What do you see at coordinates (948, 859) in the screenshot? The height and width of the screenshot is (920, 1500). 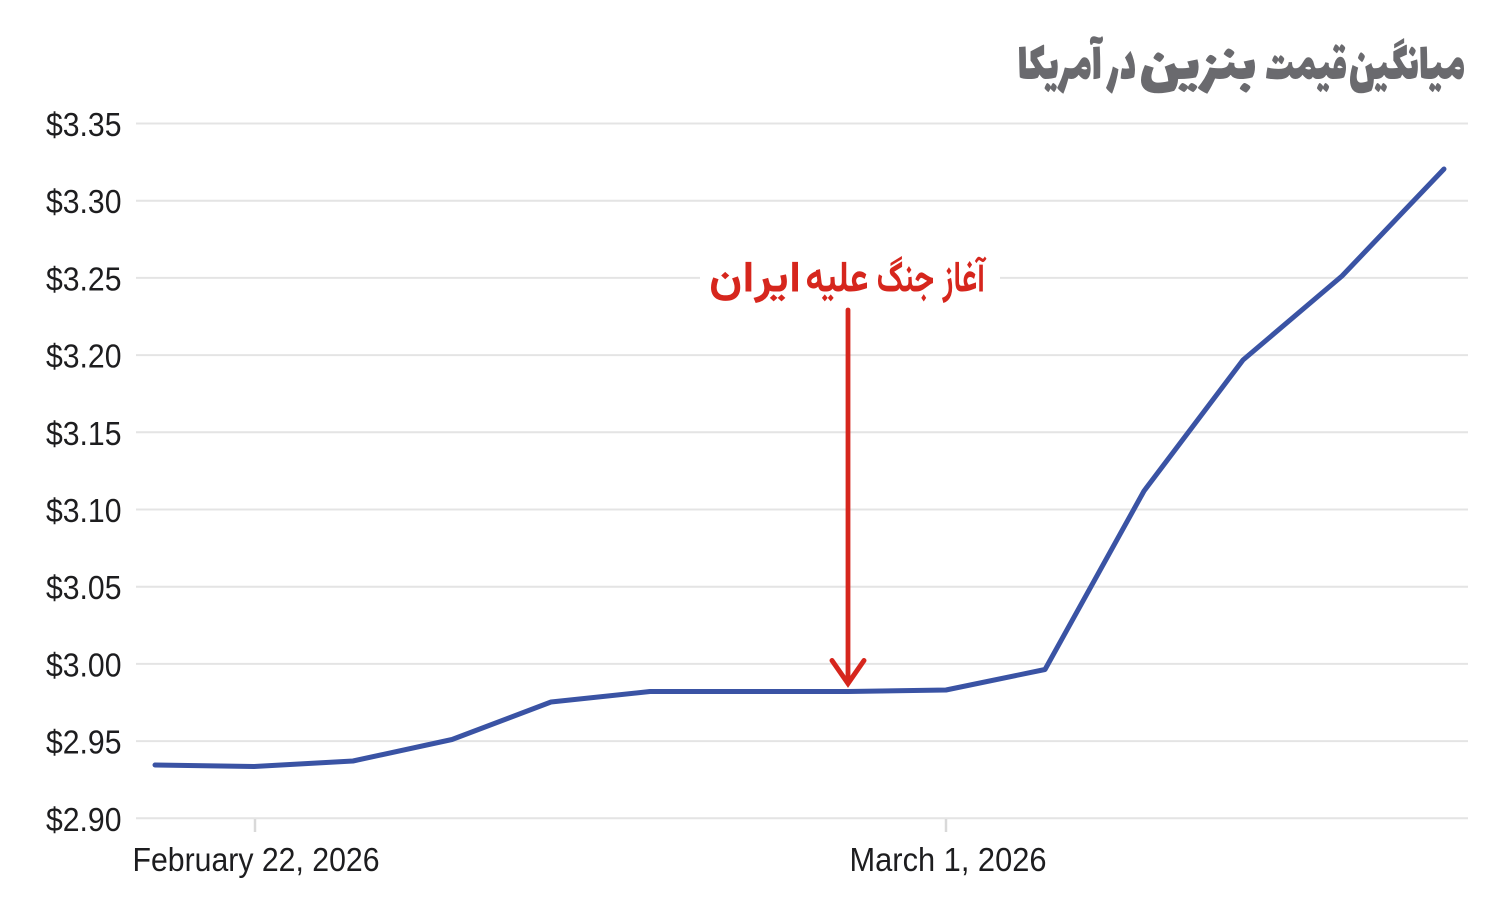 I see `svg-text: March 1, 2026` at bounding box center [948, 859].